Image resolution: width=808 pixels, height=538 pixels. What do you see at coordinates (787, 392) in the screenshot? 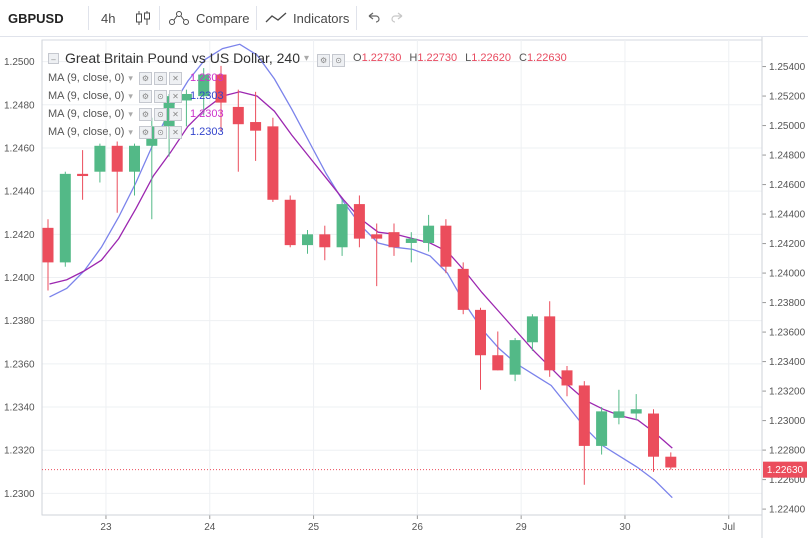
I see `right-axis-tick-label: 1.23200` at bounding box center [787, 392].